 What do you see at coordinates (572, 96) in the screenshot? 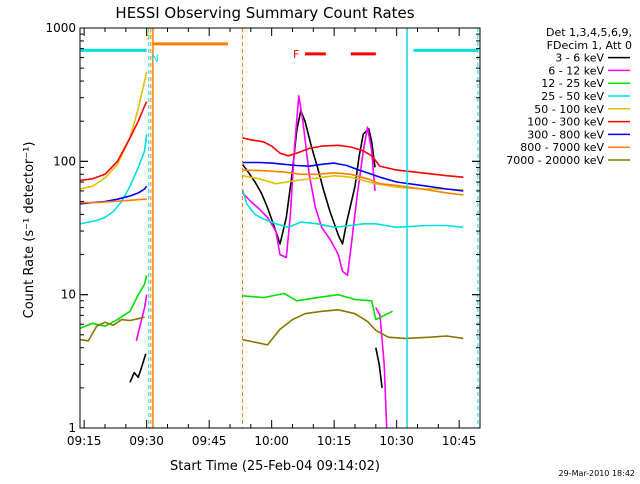
I see `legend-label-3: 25 - 50 keV` at bounding box center [572, 96].